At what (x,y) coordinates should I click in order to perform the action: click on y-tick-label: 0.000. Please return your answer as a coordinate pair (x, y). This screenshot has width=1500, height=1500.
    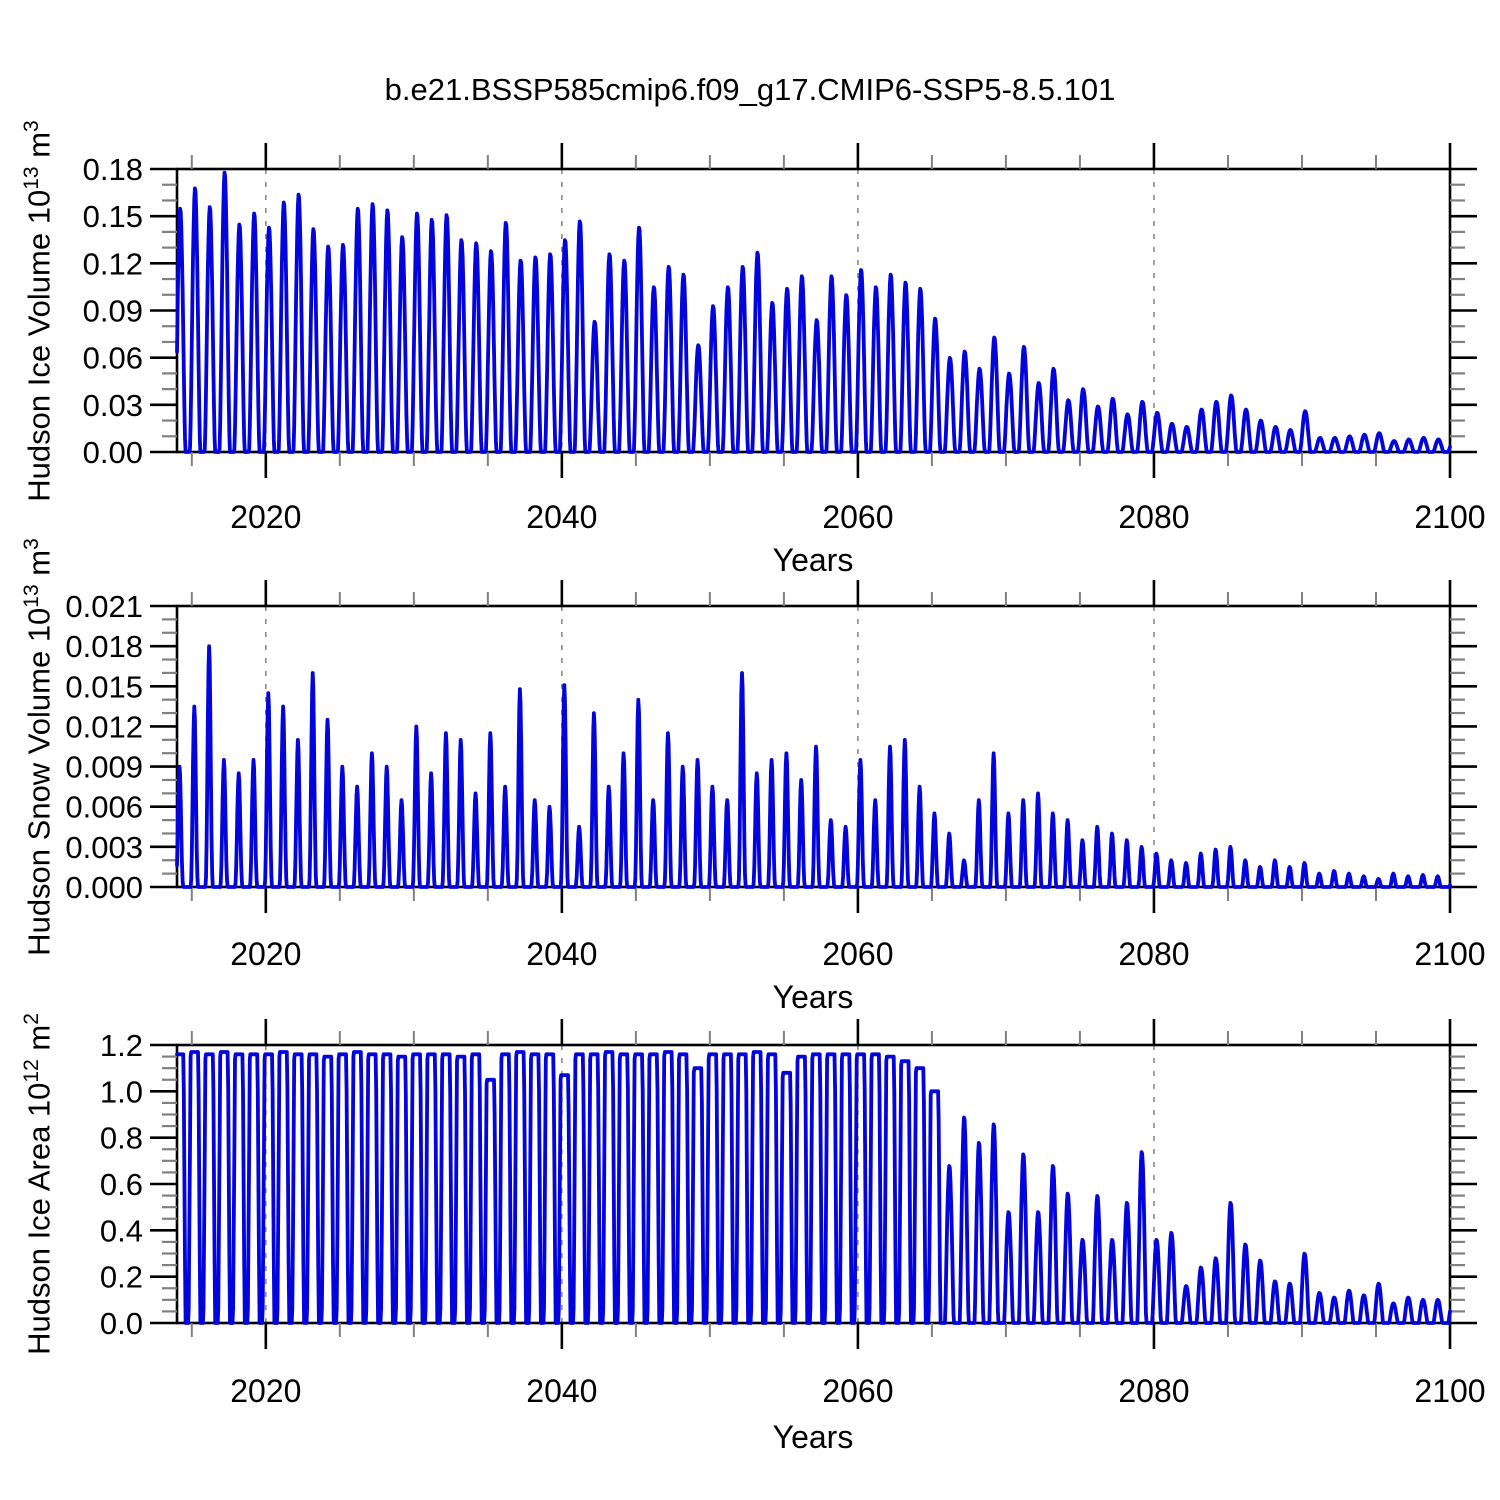
    Looking at the image, I should click on (104, 887).